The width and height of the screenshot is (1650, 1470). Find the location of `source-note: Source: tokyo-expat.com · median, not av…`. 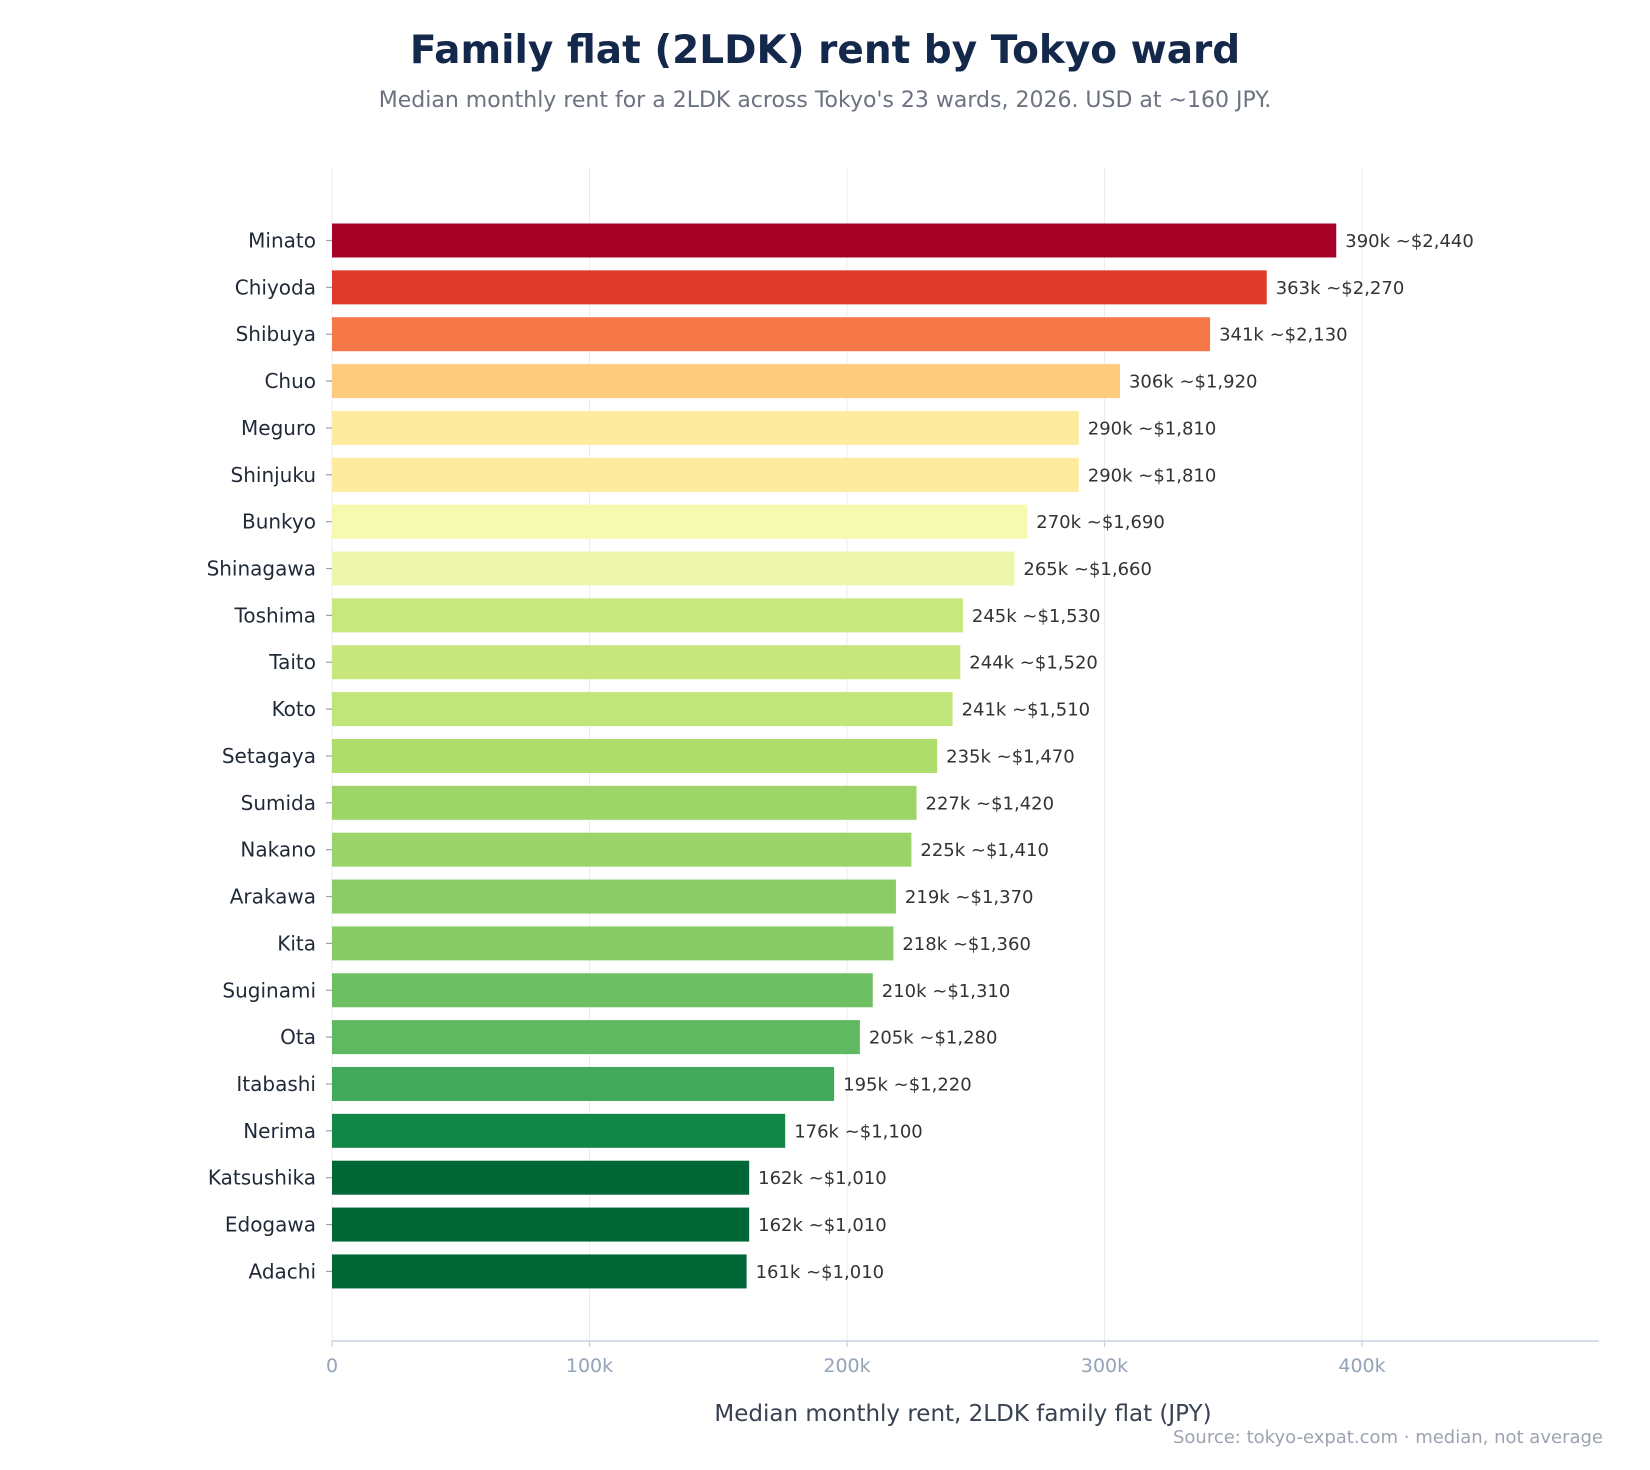

source-note: Source: tokyo-expat.com · median, not av… is located at coordinates (1387, 1437).